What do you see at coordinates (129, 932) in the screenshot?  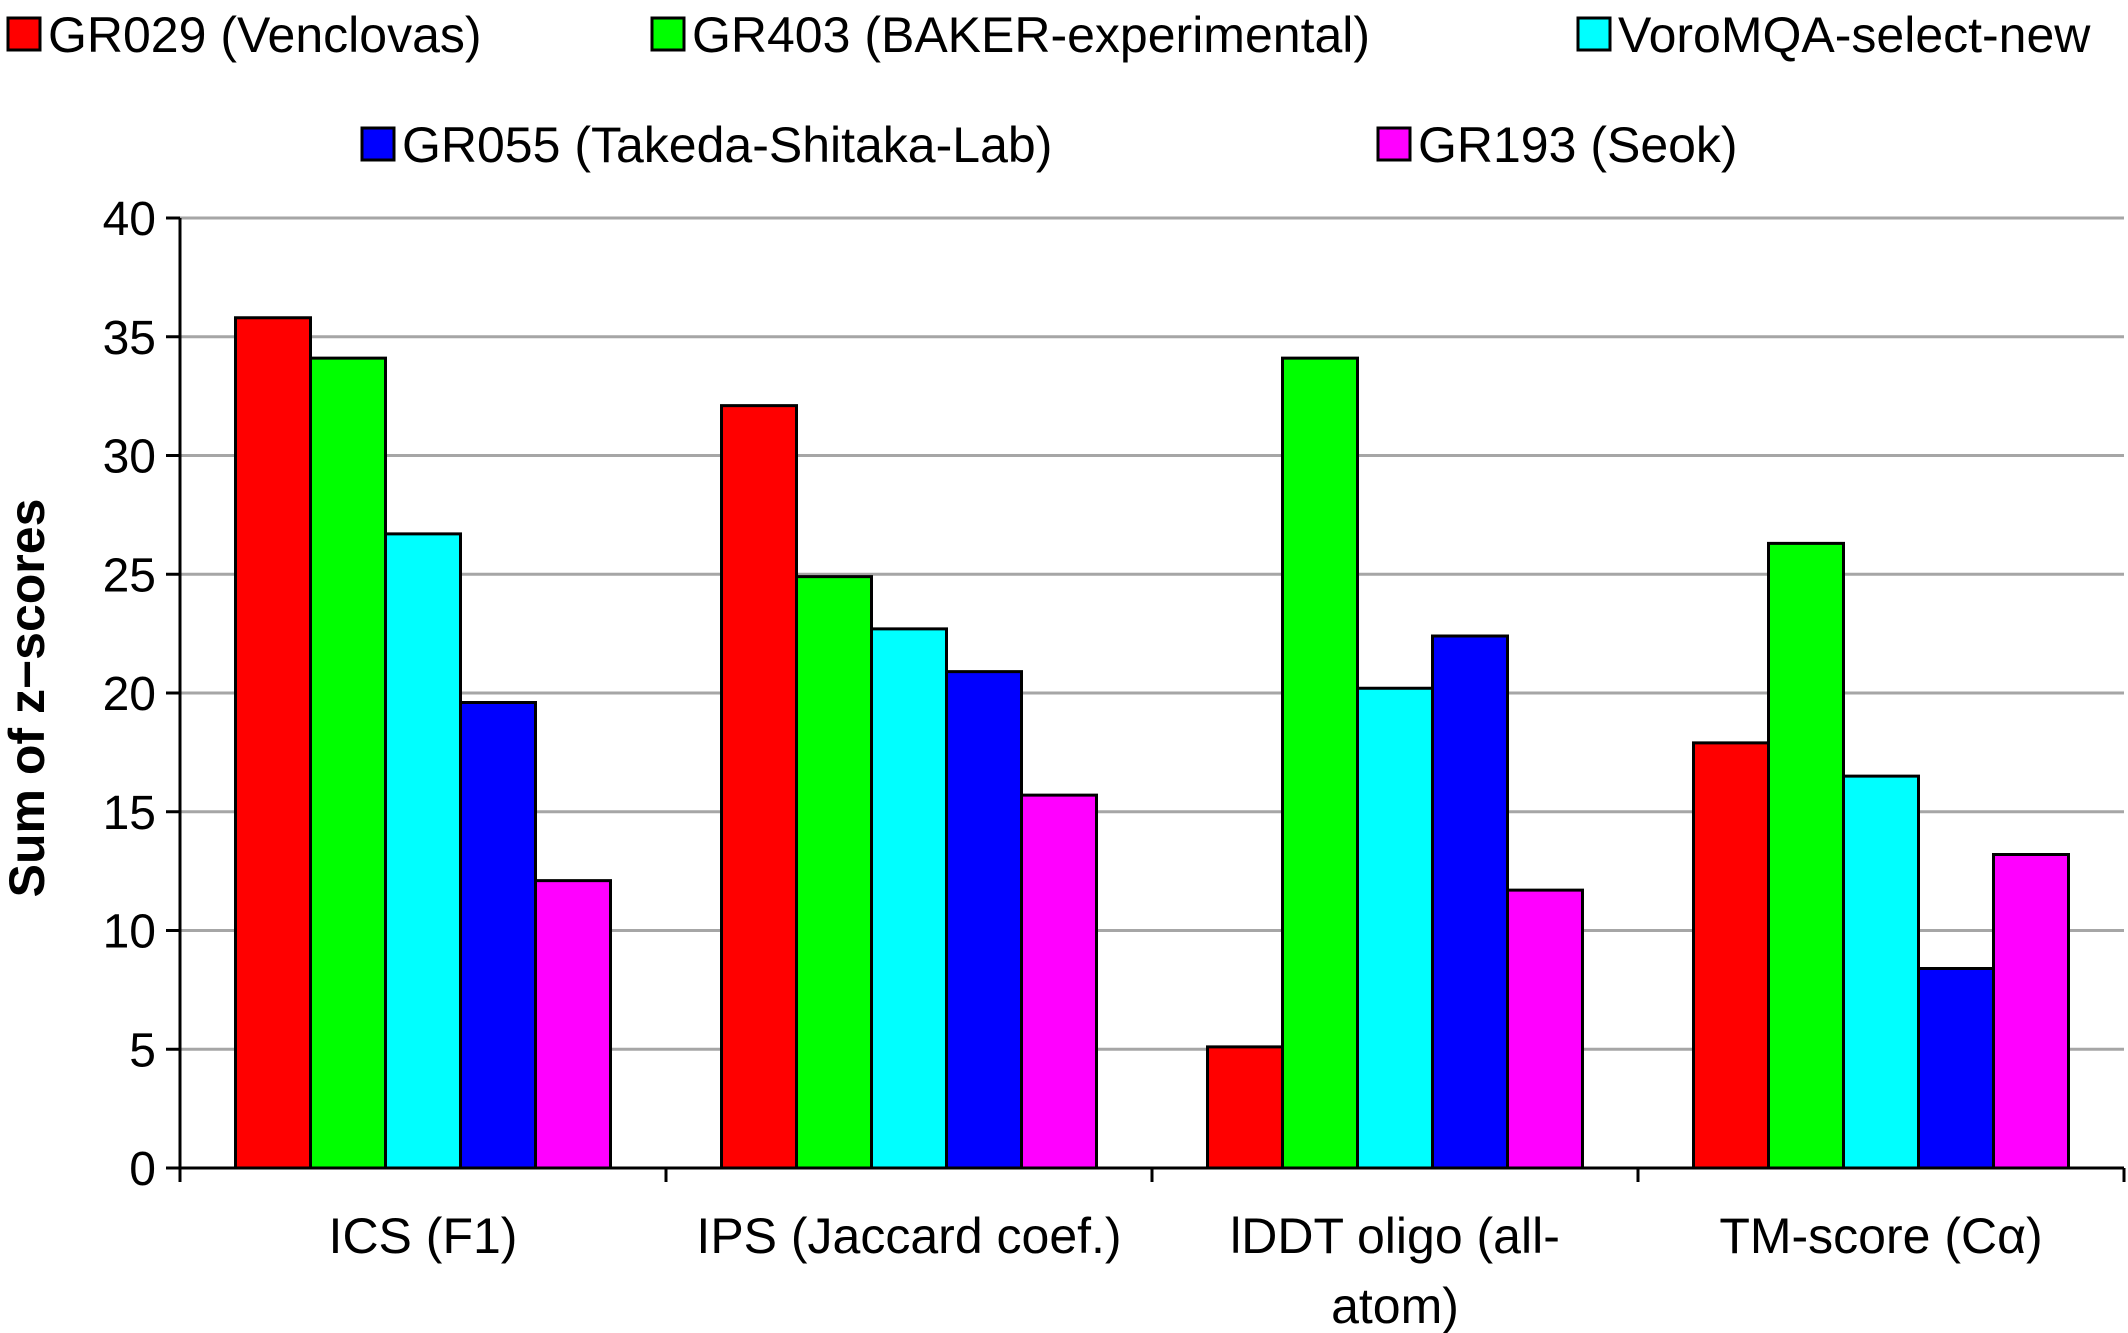 I see `y-tick-label: 10` at bounding box center [129, 932].